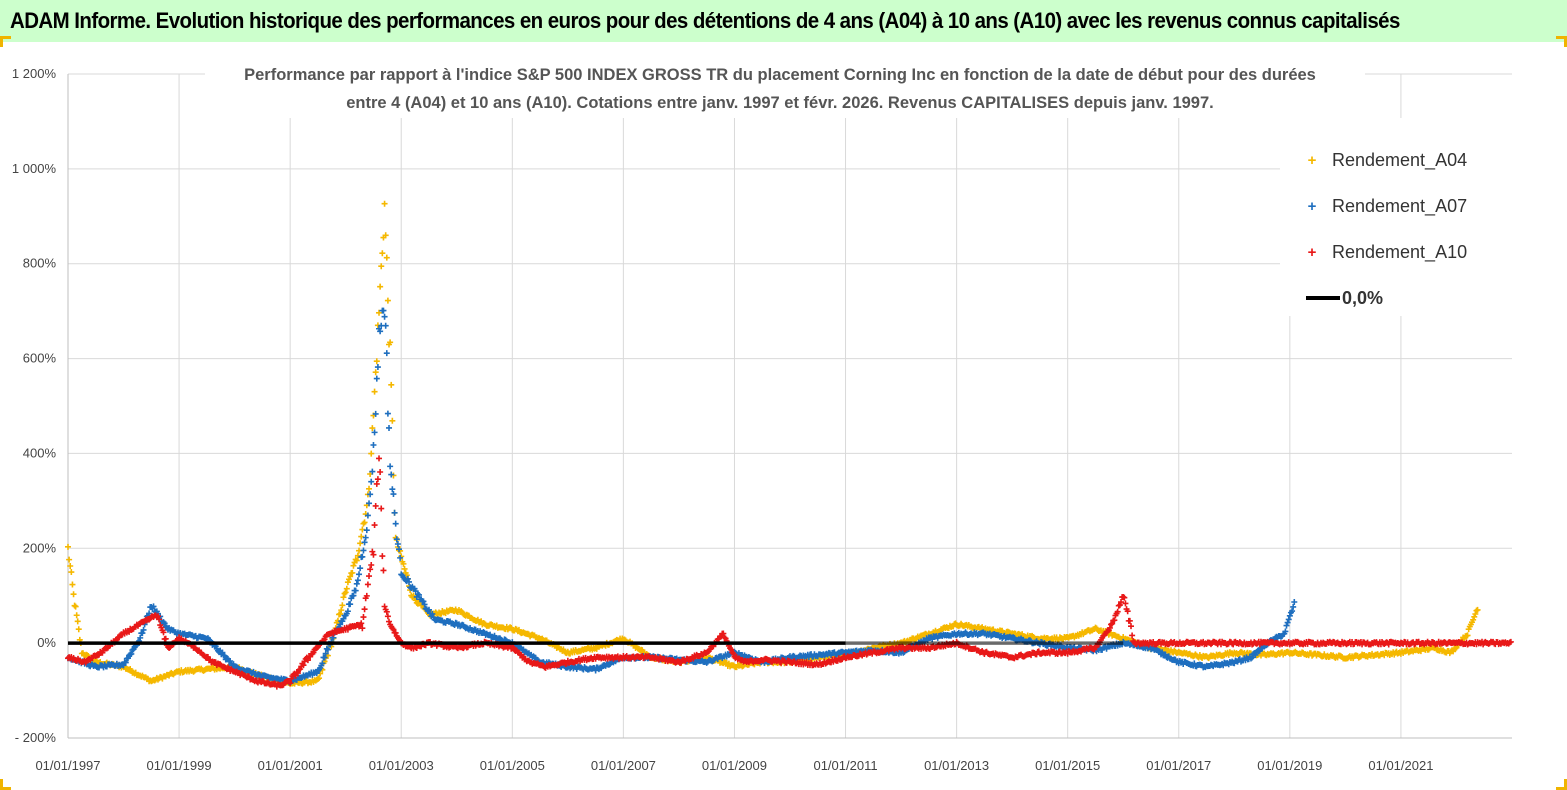 The width and height of the screenshot is (1567, 790). Describe the element at coordinates (401, 765) in the screenshot. I see `x-tick-label: 01/01/2003` at that location.